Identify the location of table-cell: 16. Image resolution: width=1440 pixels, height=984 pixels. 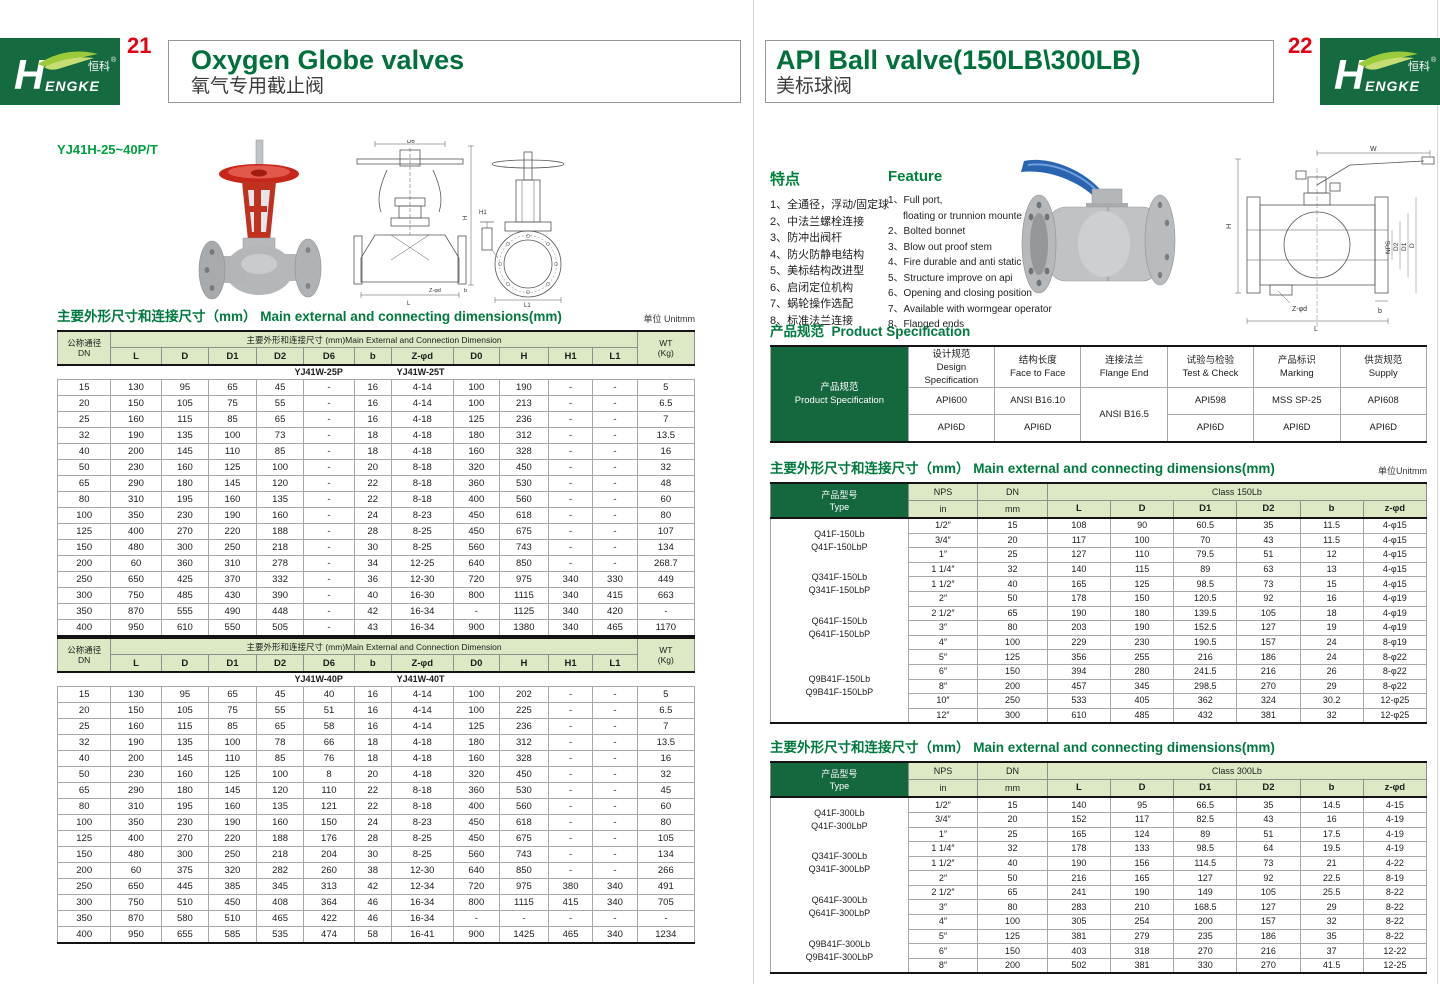
(666, 758).